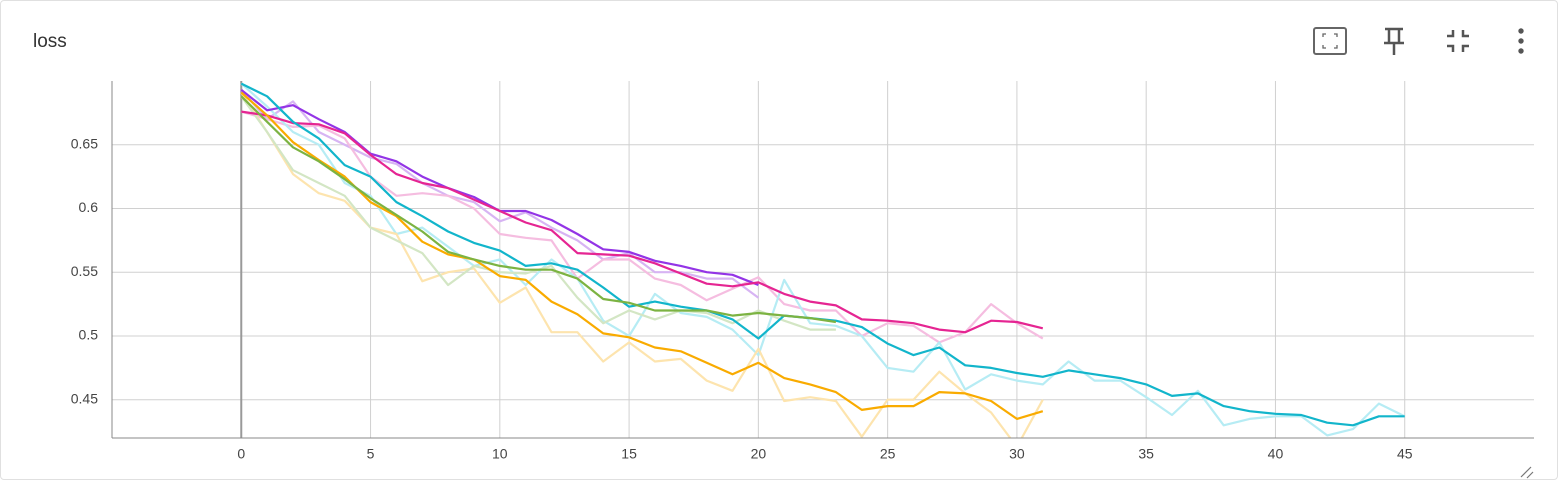 This screenshot has height=484, width=1558. Describe the element at coordinates (1276, 454) in the screenshot. I see `x-tick-label: 40` at that location.